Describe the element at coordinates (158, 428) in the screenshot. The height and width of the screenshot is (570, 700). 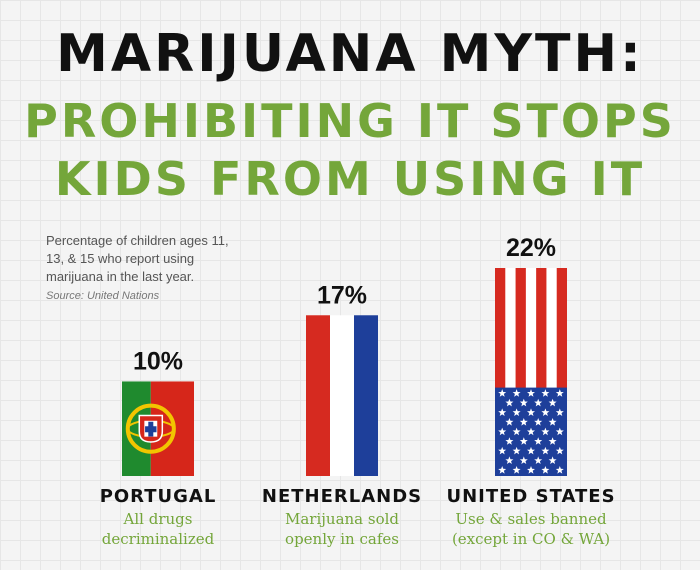
I see `bar-flag-portugal` at that location.